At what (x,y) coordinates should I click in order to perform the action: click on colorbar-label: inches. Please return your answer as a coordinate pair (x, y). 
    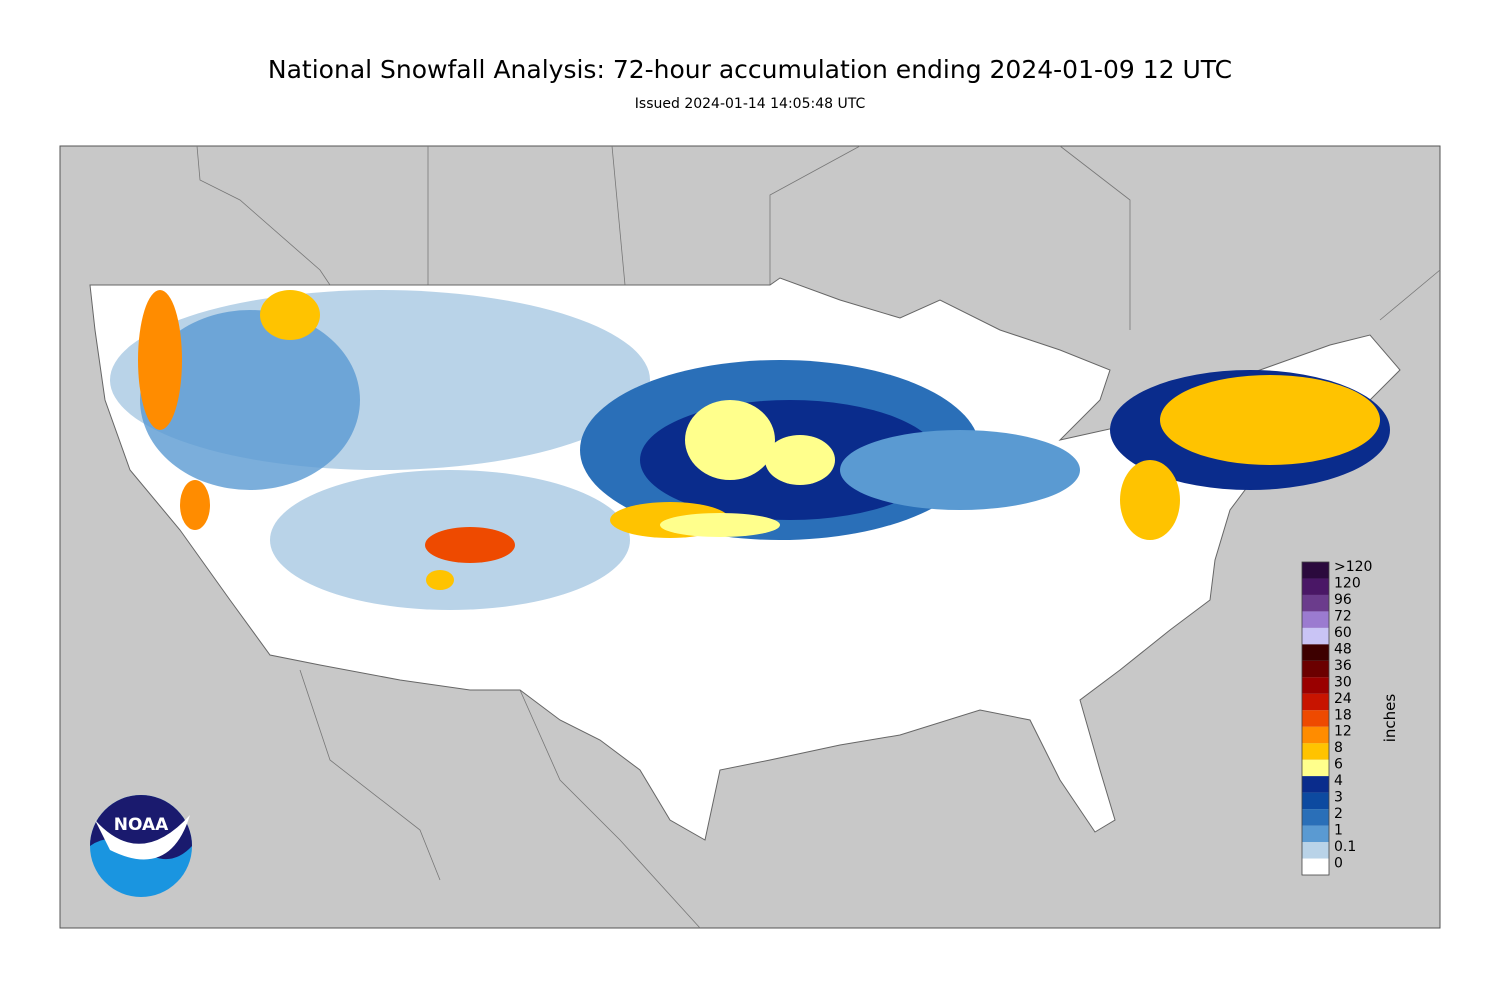
    Looking at the image, I should click on (1390, 718).